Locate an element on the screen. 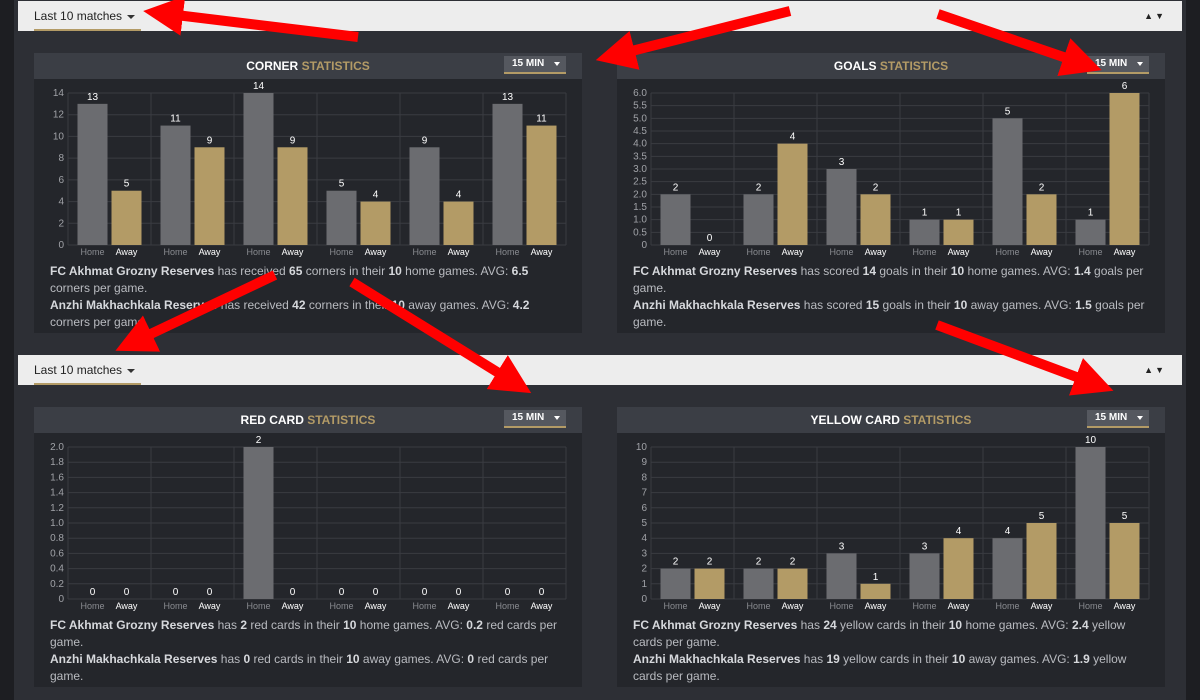 This screenshot has height=700, width=1200. summary-metric: corners in their is located at coordinates (348, 305).